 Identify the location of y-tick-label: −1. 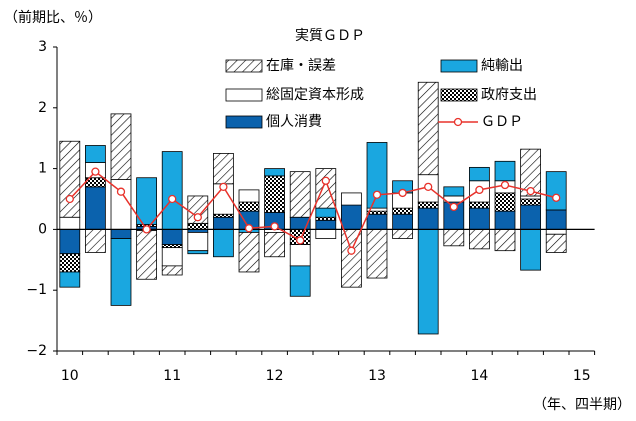
(36, 290).